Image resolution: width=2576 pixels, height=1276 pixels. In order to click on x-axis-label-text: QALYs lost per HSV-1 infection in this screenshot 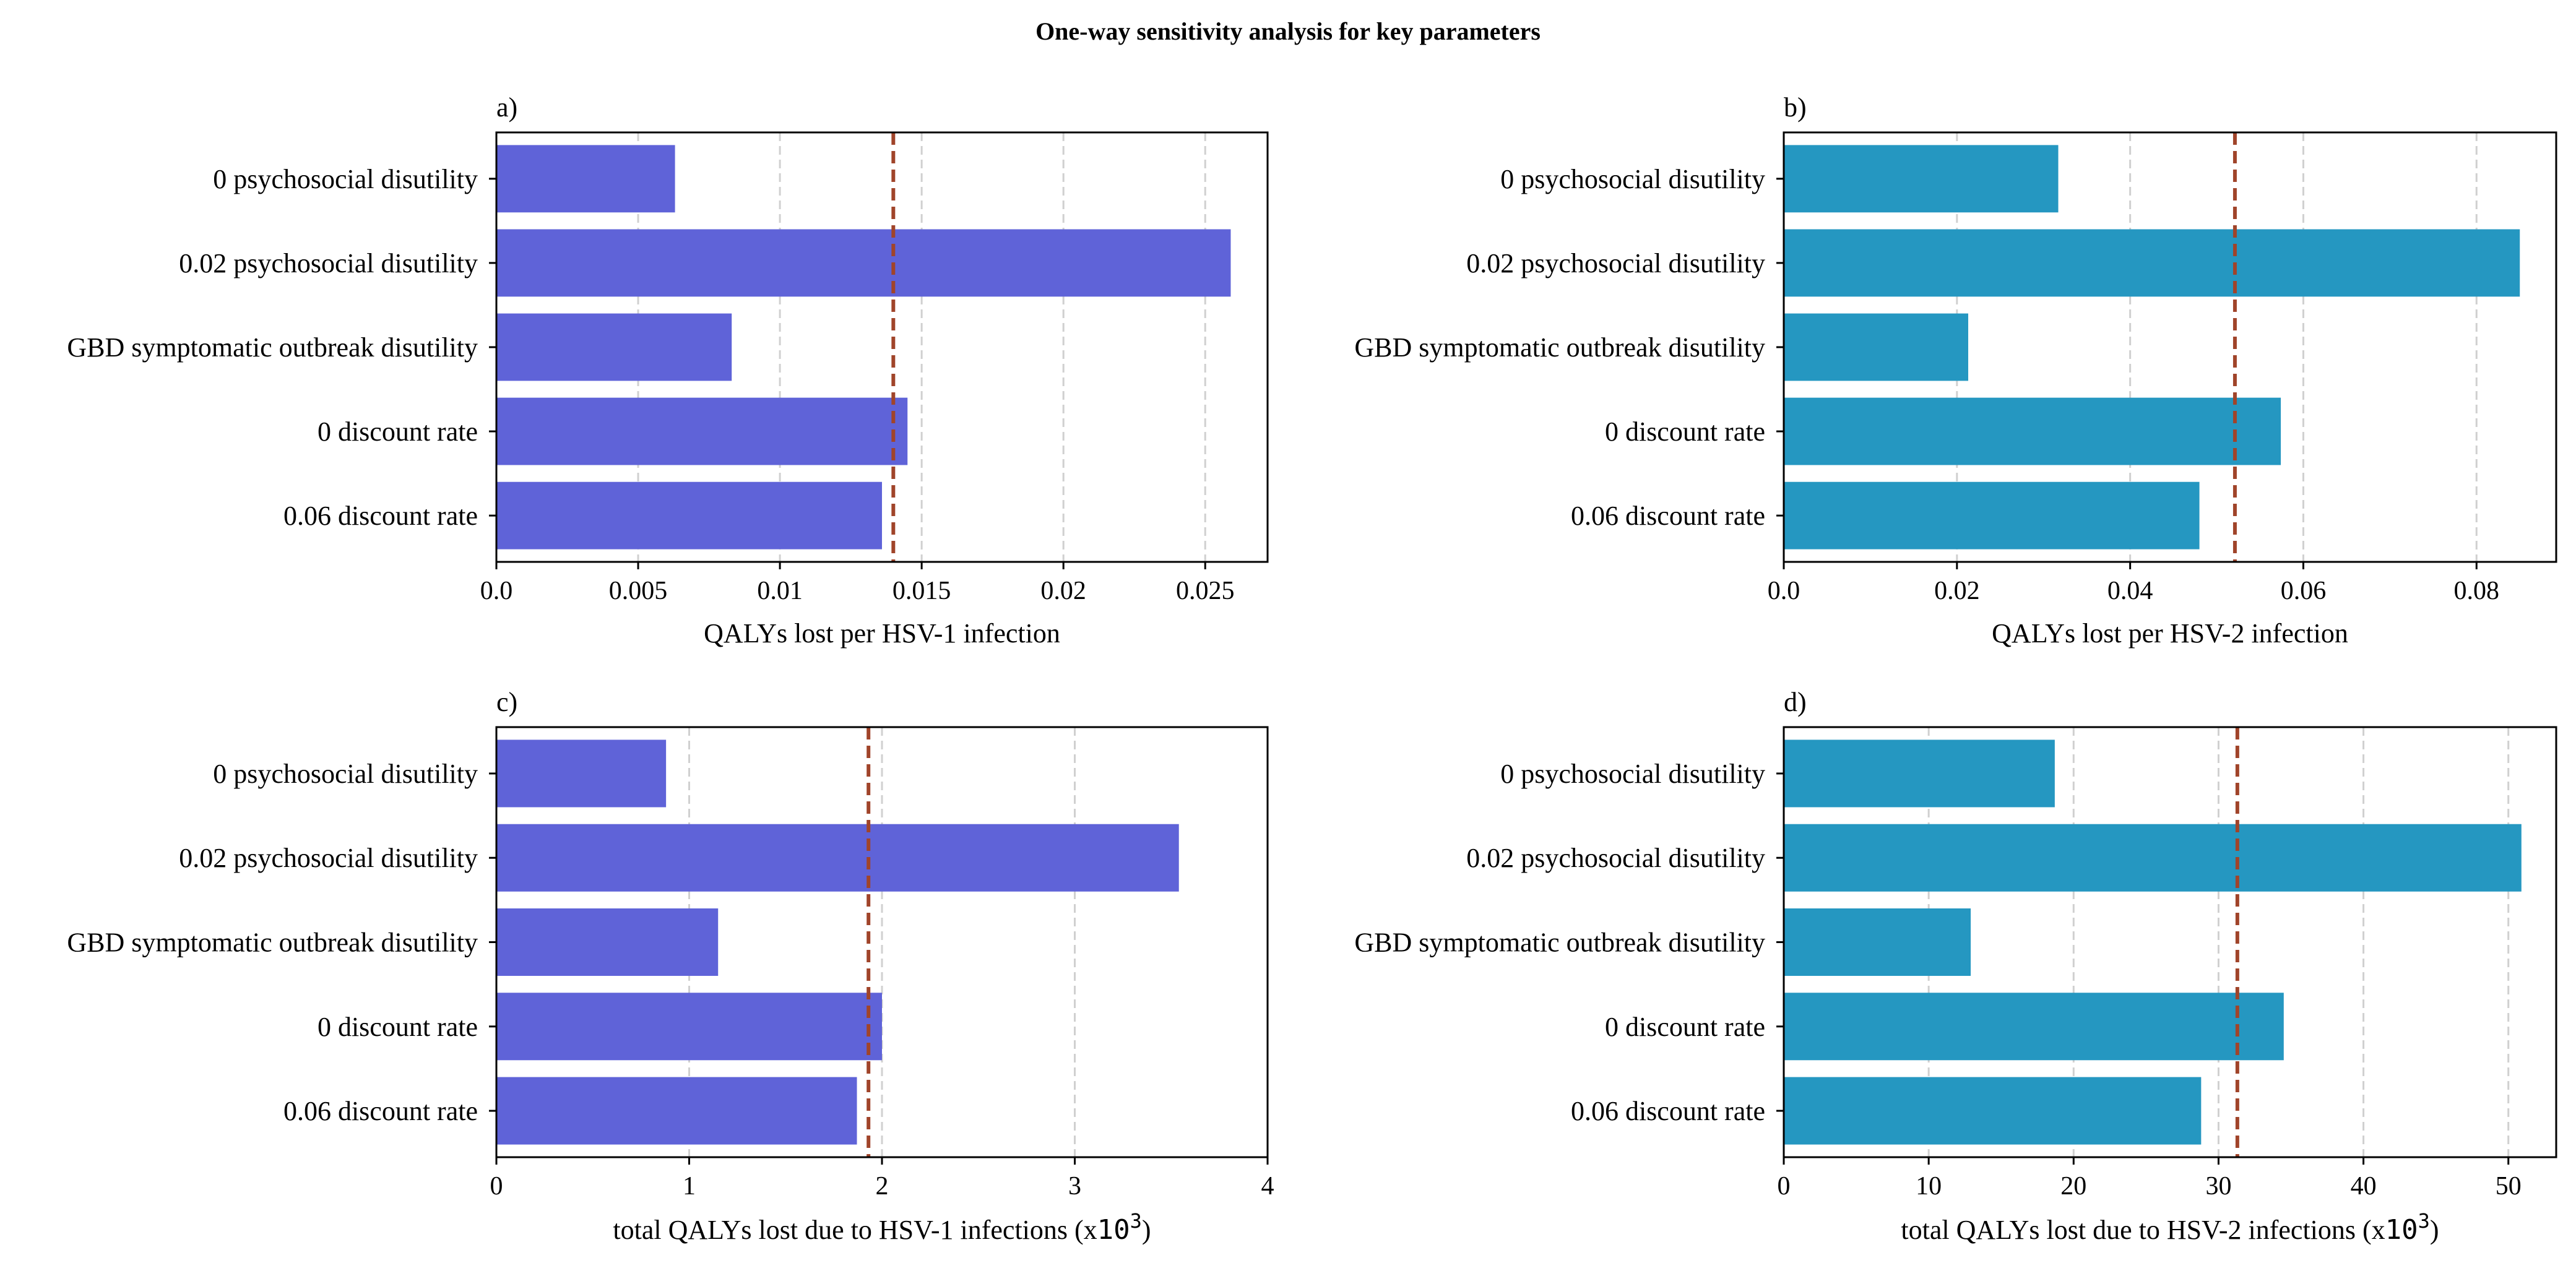, I will do `click(882, 633)`.